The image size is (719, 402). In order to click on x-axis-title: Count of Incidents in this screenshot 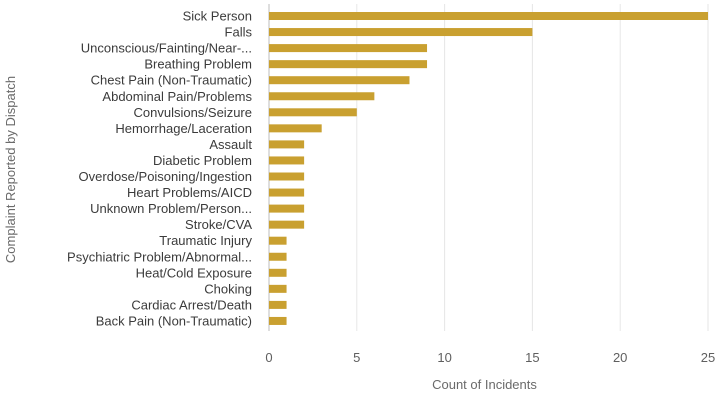, I will do `click(484, 384)`.